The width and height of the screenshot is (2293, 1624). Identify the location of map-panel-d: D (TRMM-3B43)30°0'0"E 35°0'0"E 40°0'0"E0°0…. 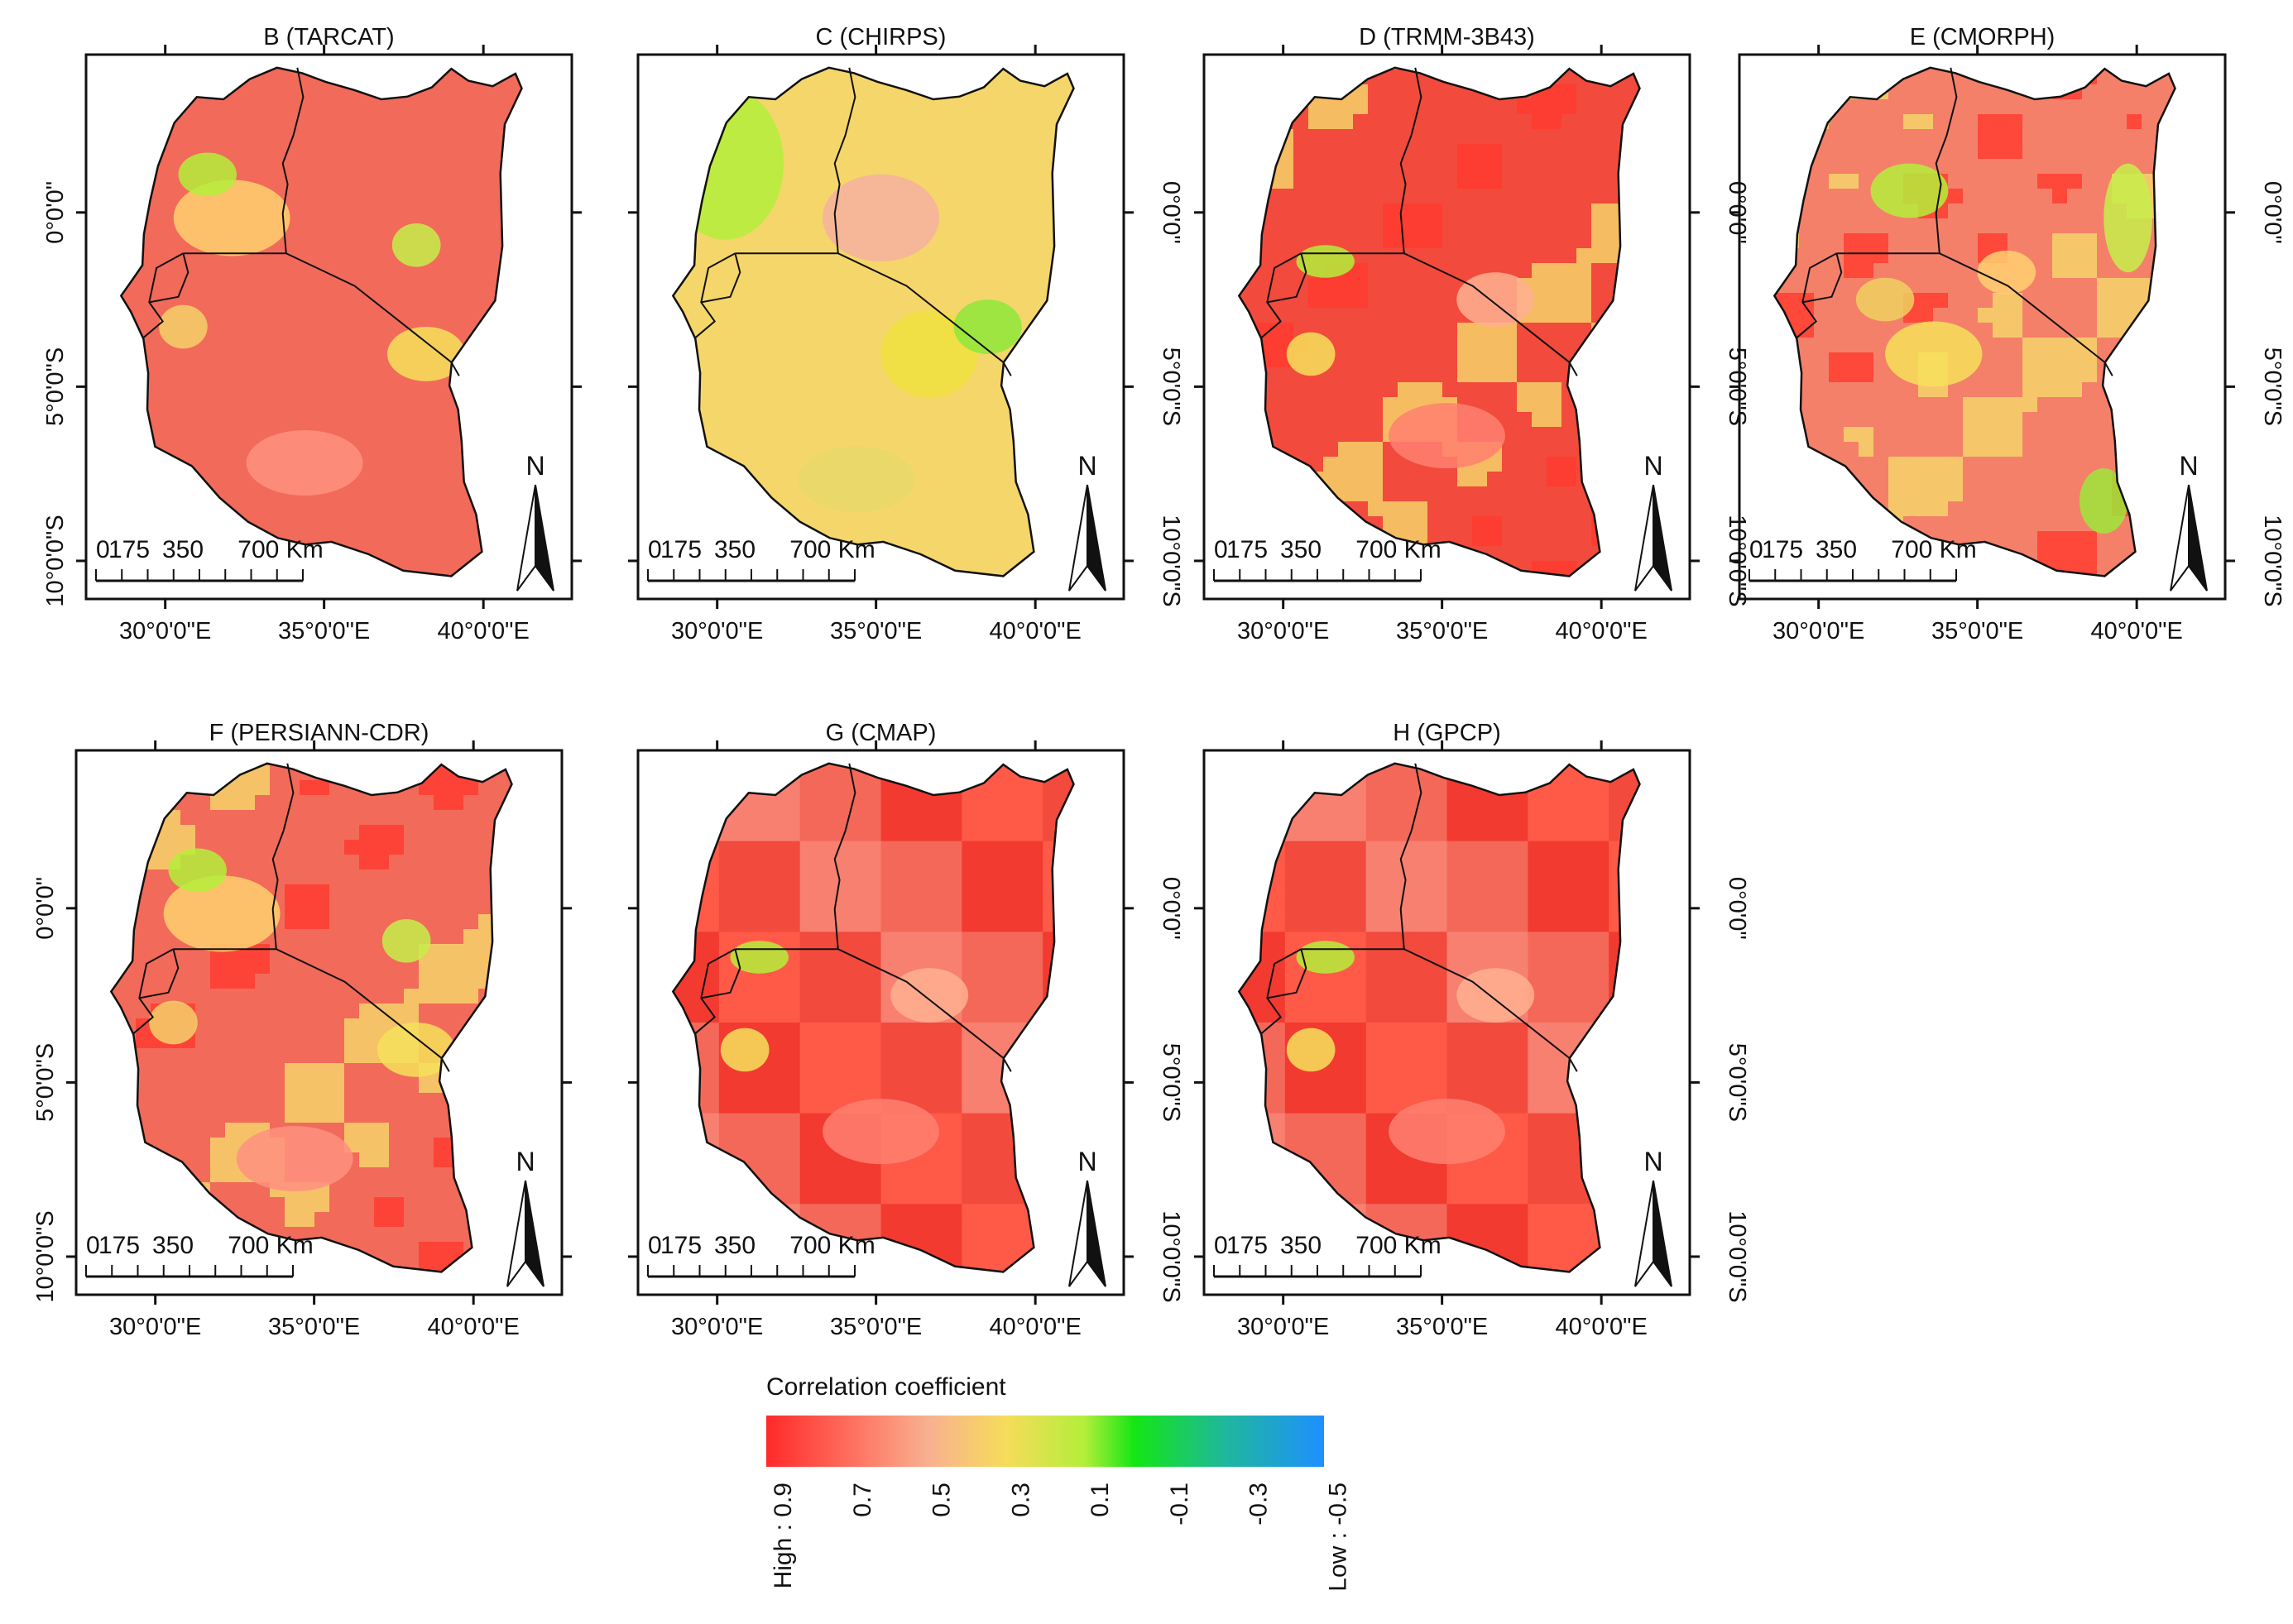
(1472, 334).